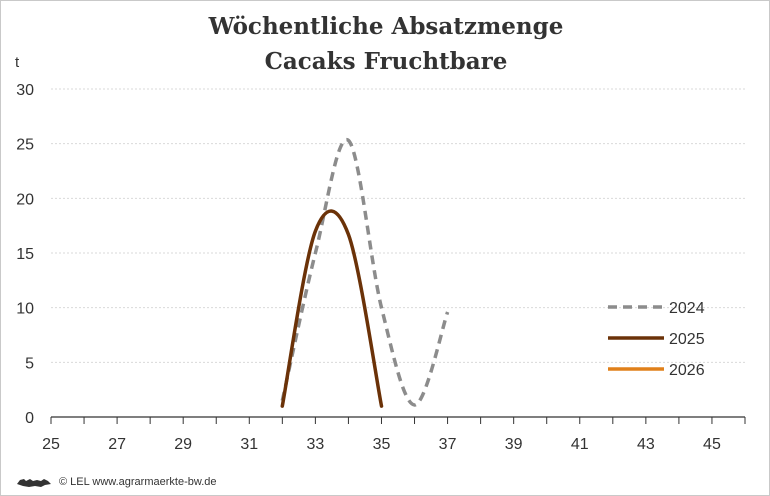 This screenshot has height=496, width=770. Describe the element at coordinates (514, 444) in the screenshot. I see `x-tick-label-39: 39` at that location.